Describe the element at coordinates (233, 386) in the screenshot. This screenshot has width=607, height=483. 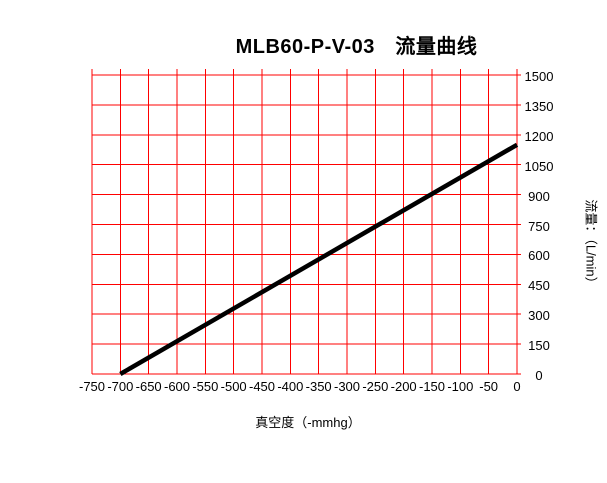
I see `x-tick-label: -500` at that location.